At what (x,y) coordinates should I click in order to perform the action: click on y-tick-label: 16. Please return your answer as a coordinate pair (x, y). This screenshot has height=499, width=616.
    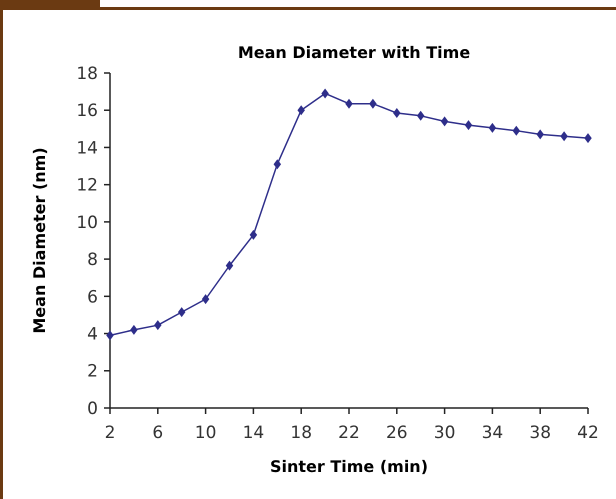
    Looking at the image, I should click on (87, 111).